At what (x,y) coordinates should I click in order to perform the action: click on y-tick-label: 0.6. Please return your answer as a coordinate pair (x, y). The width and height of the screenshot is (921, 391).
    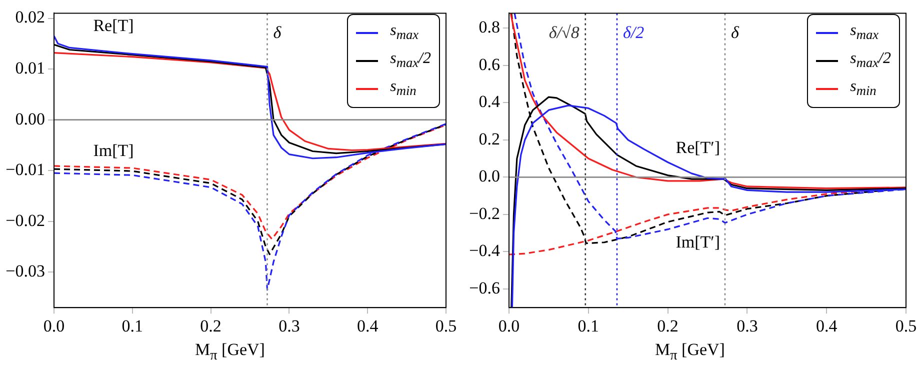
    Looking at the image, I should click on (489, 64).